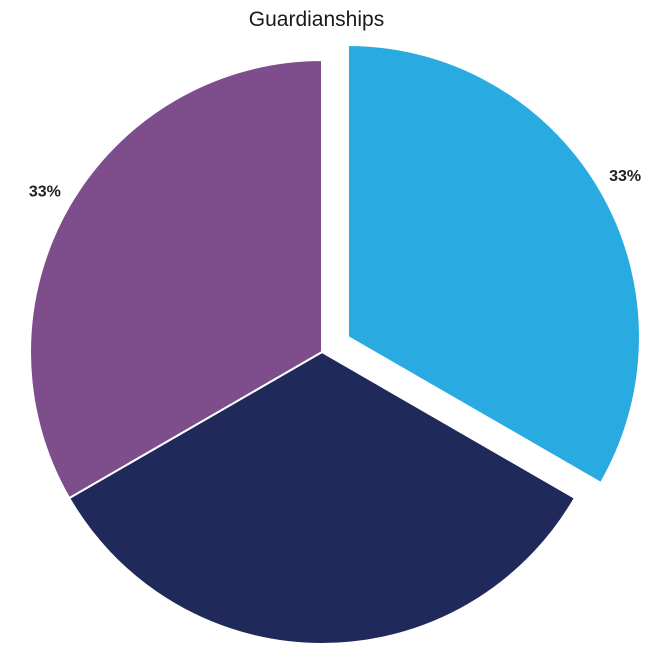  I want to click on chart-title: Guardianships, so click(316, 19).